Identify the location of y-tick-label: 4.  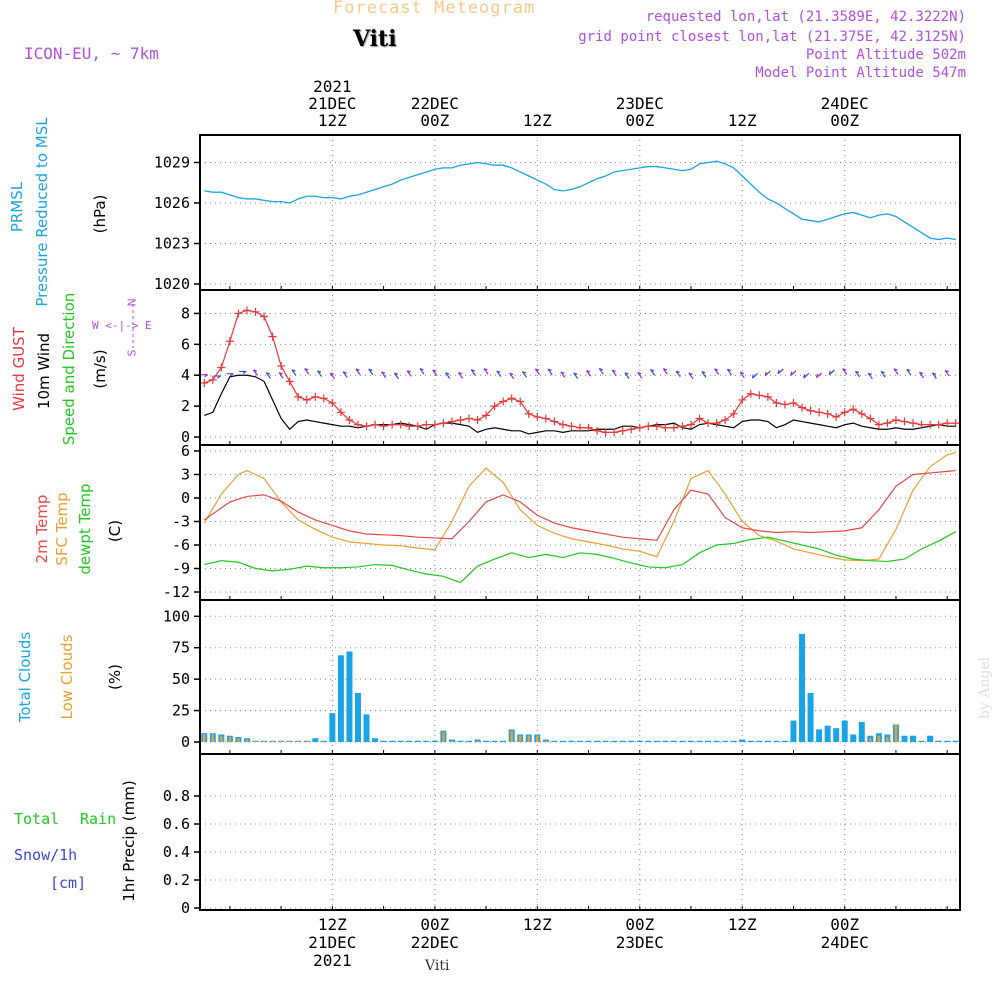
(185, 375).